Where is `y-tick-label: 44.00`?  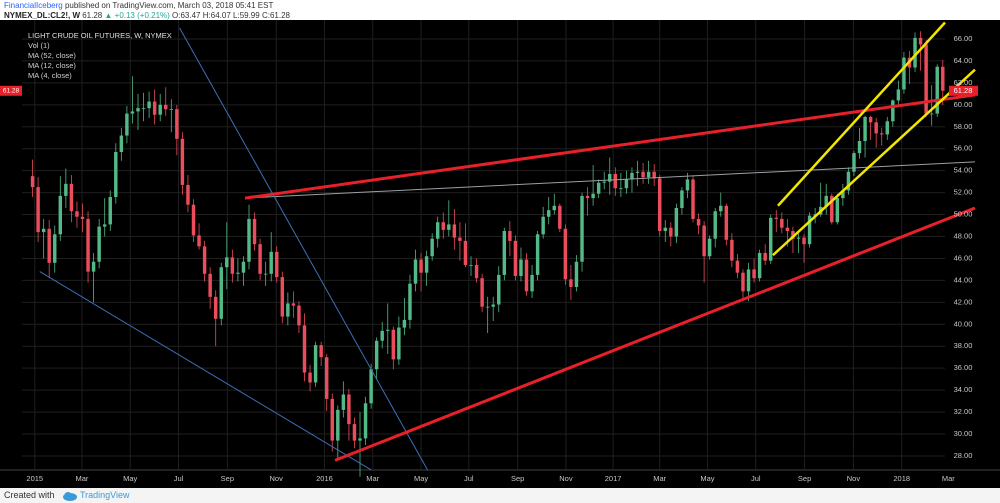
y-tick-label: 44.00 is located at coordinates (963, 279).